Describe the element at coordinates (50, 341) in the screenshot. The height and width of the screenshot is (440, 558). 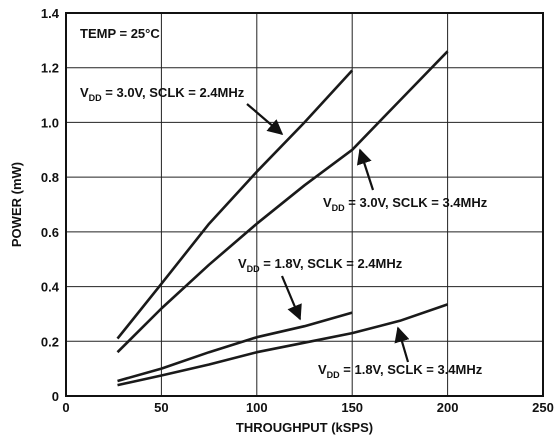
I see `y-tick-label: 0.2` at that location.